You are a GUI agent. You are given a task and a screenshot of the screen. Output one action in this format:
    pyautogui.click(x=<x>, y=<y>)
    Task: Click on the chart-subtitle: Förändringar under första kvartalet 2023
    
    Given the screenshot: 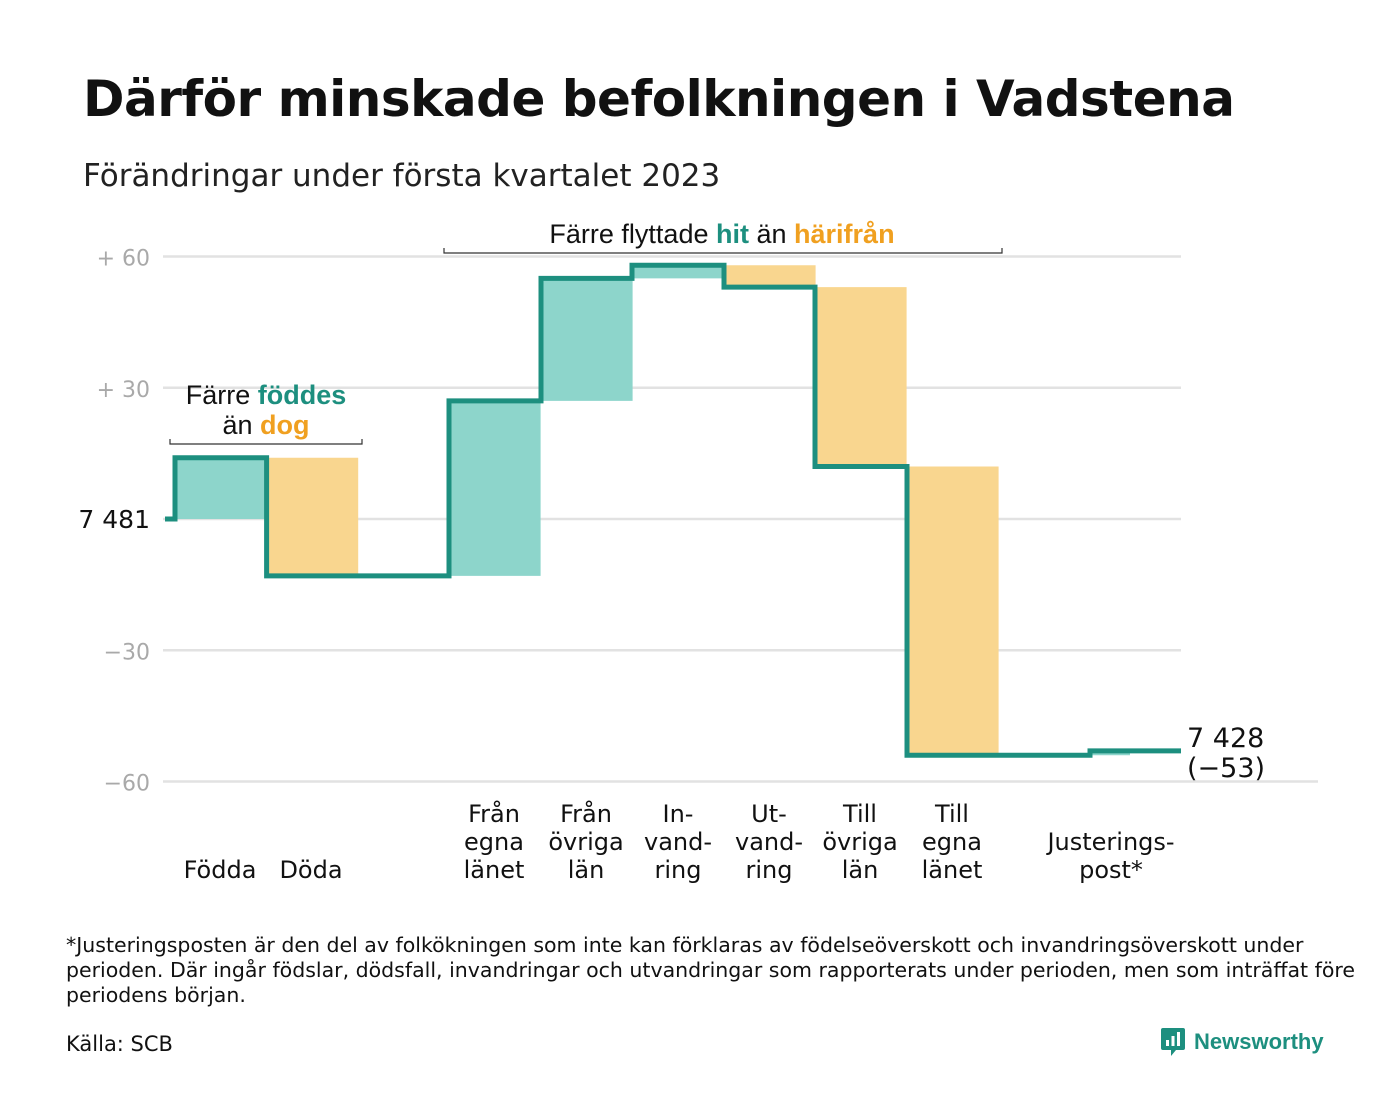 What is the action you would take?
    pyautogui.click(x=402, y=176)
    